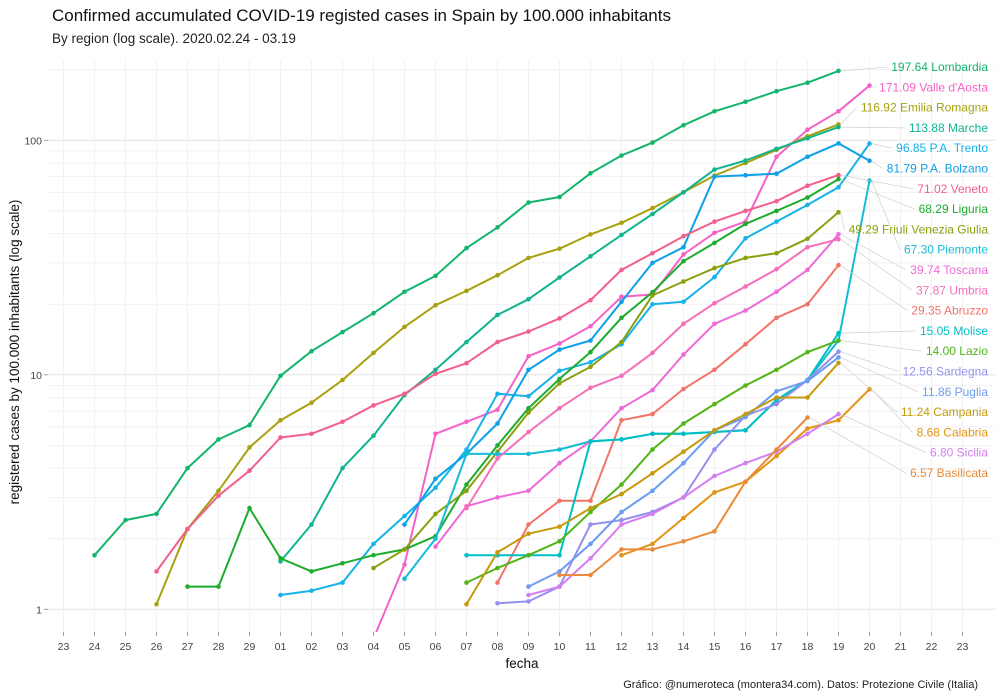  I want to click on end-label: 197.64 Lombardia, so click(939, 67).